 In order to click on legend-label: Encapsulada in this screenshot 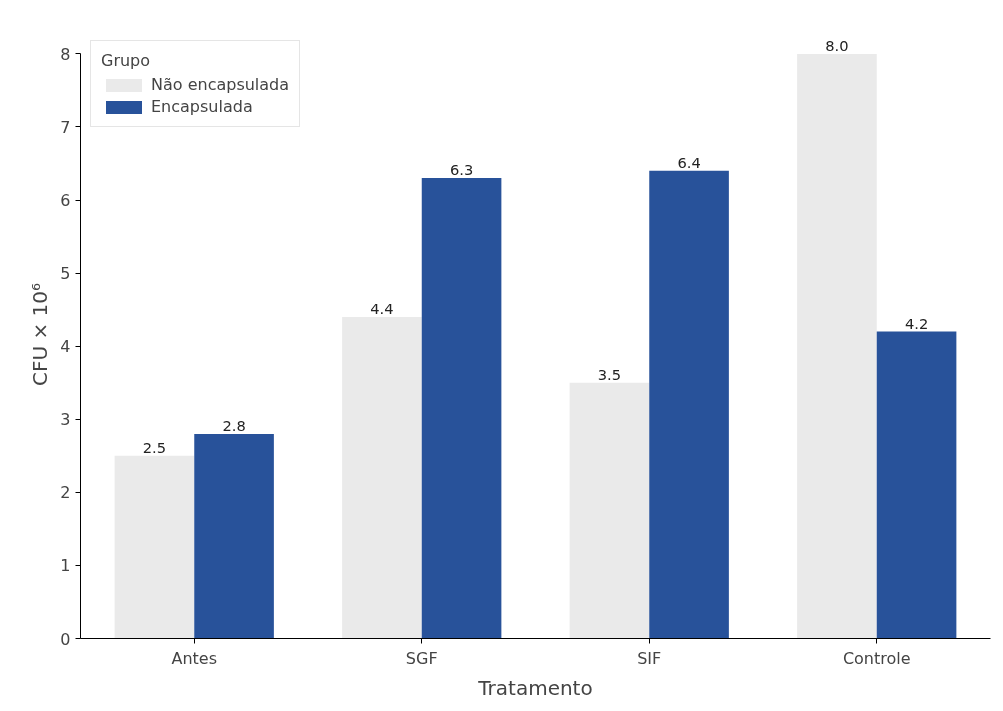, I will do `click(202, 106)`.